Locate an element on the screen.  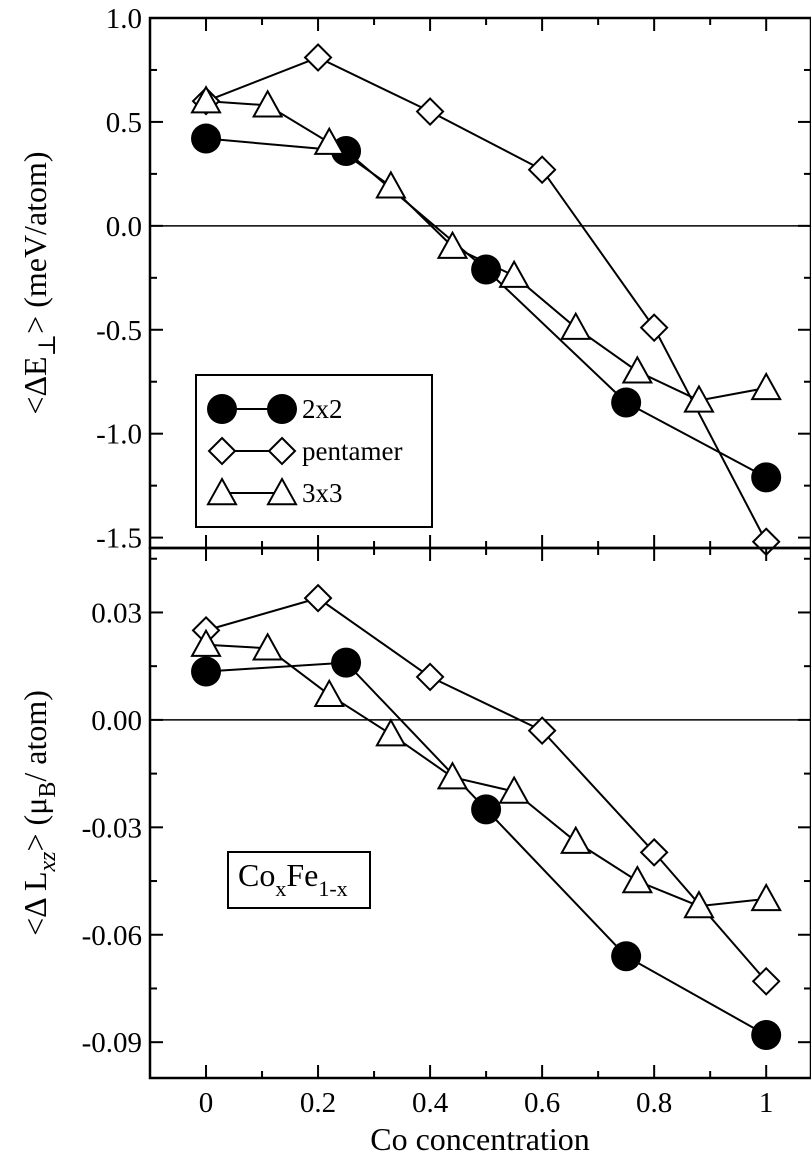
composition-label: CoxFe1-x is located at coordinates (299, 880).